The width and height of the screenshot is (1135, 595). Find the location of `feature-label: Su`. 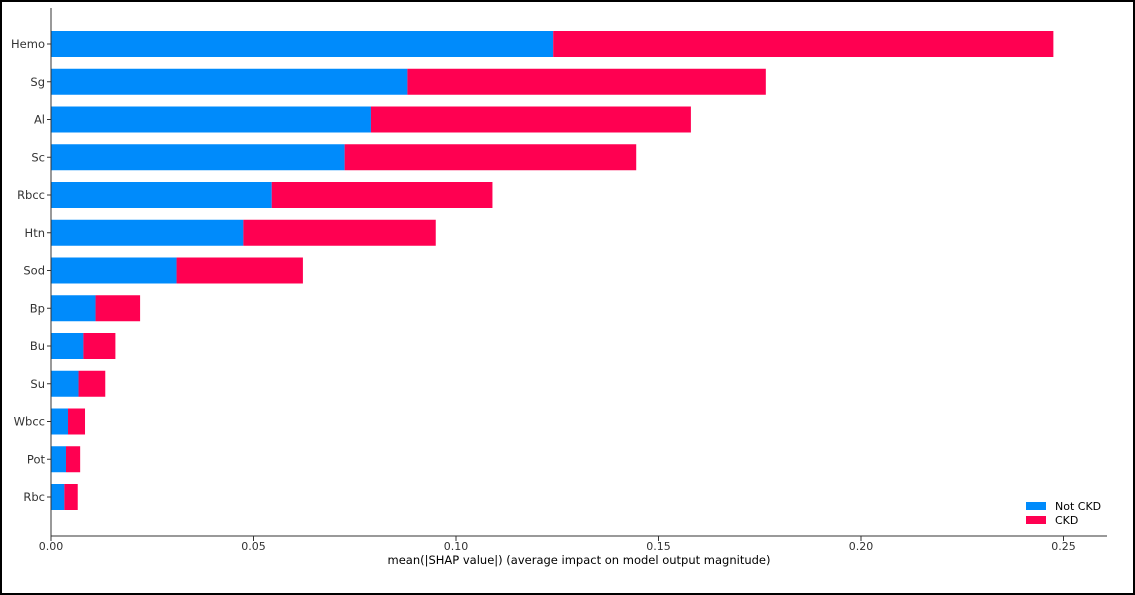

feature-label: Su is located at coordinates (37, 384).